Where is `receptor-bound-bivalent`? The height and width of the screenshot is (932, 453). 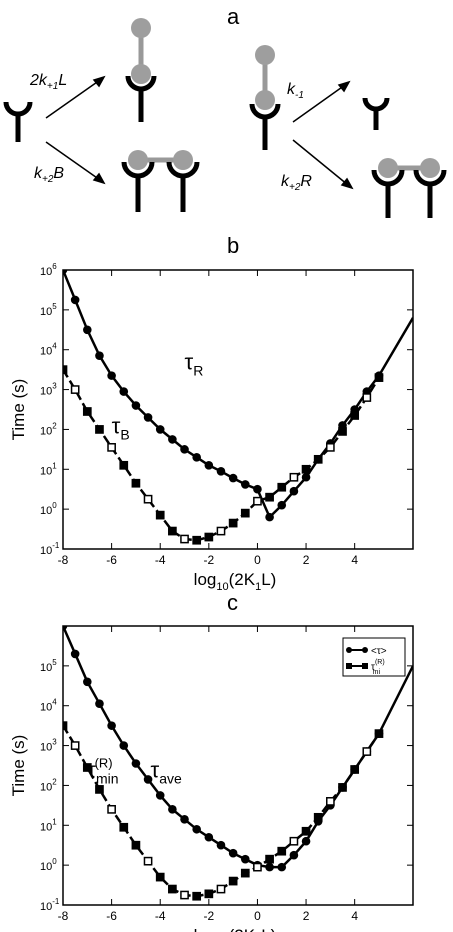 receptor-bound-bivalent is located at coordinates (141, 70).